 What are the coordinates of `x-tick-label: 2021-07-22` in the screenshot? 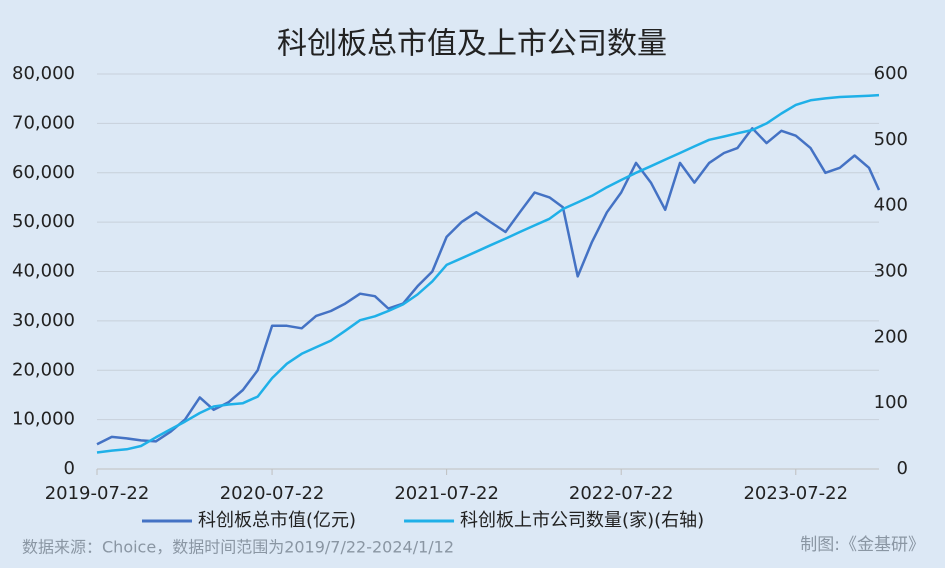 It's located at (446, 493).